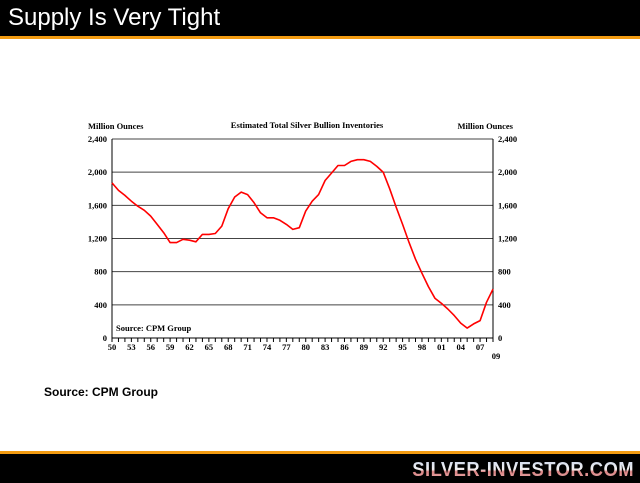 This screenshot has height=483, width=640. Describe the element at coordinates (97, 239) in the screenshot. I see `y-tick-label-left: 1,200` at that location.